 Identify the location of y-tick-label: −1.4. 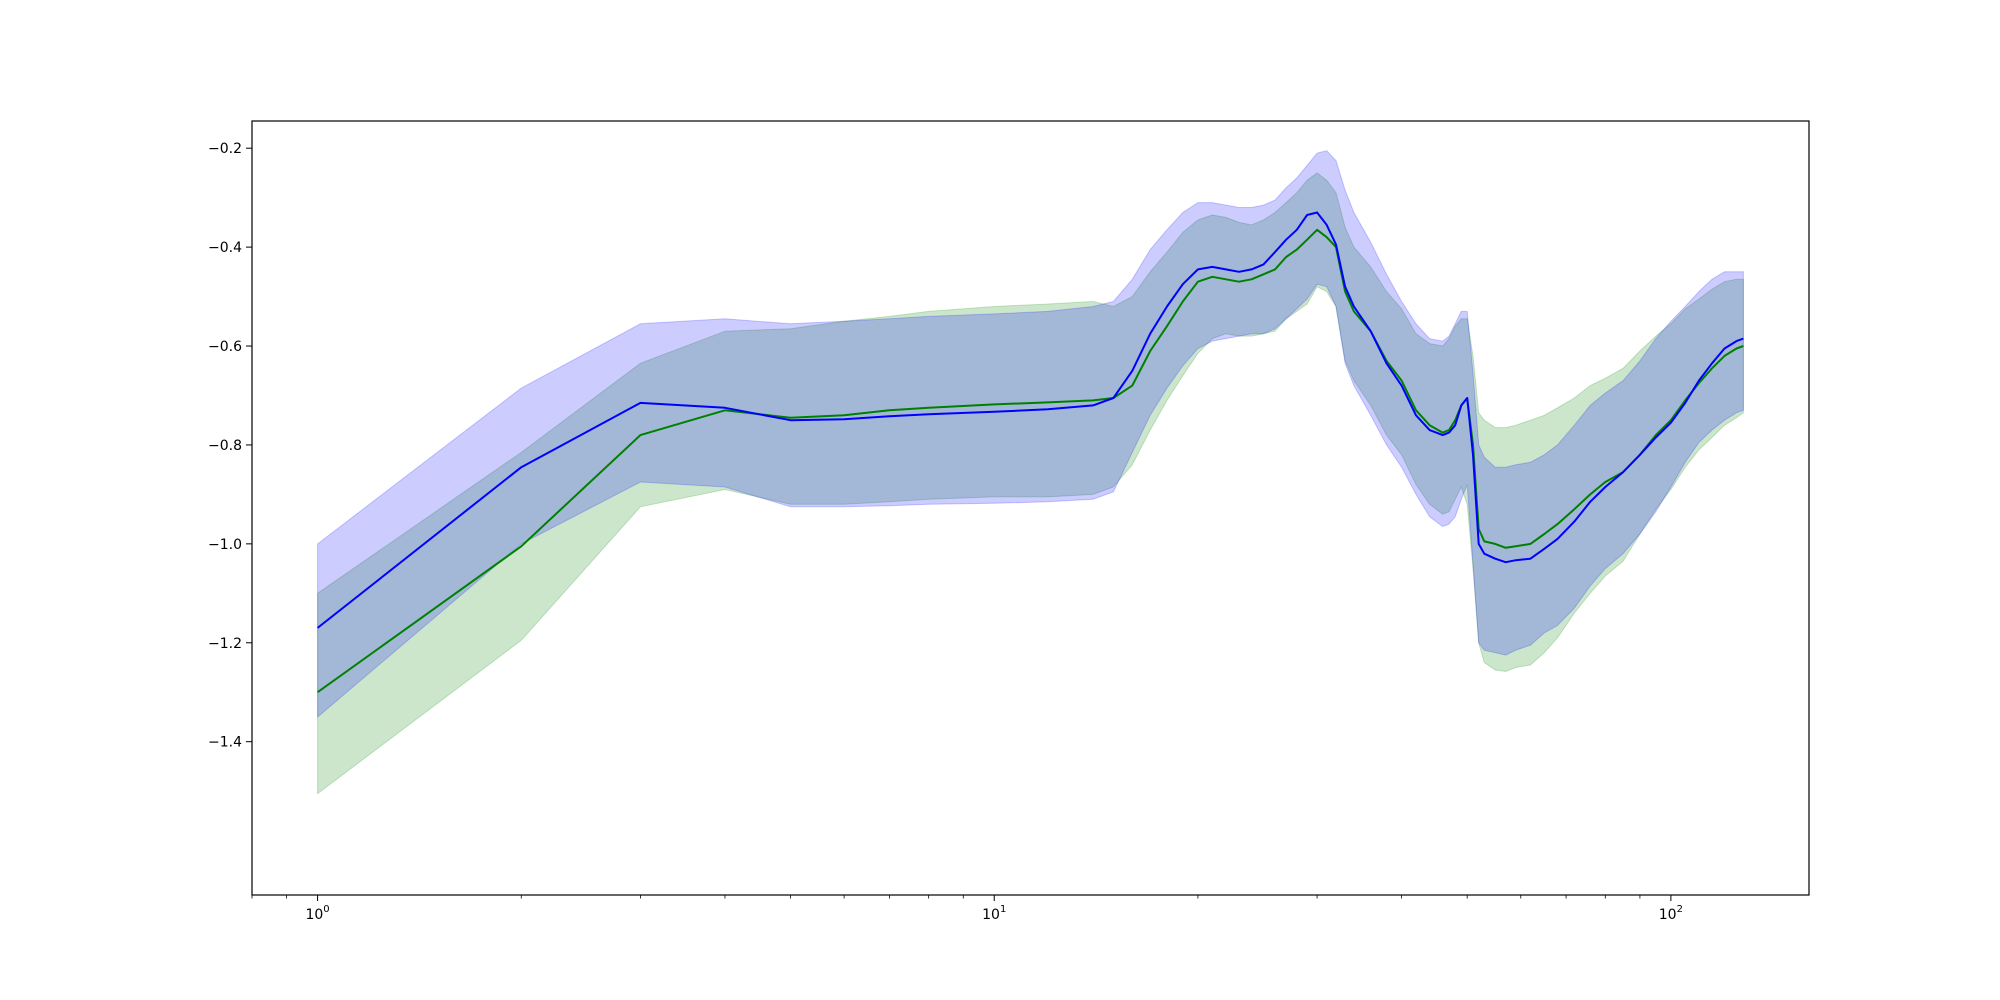
(225, 743).